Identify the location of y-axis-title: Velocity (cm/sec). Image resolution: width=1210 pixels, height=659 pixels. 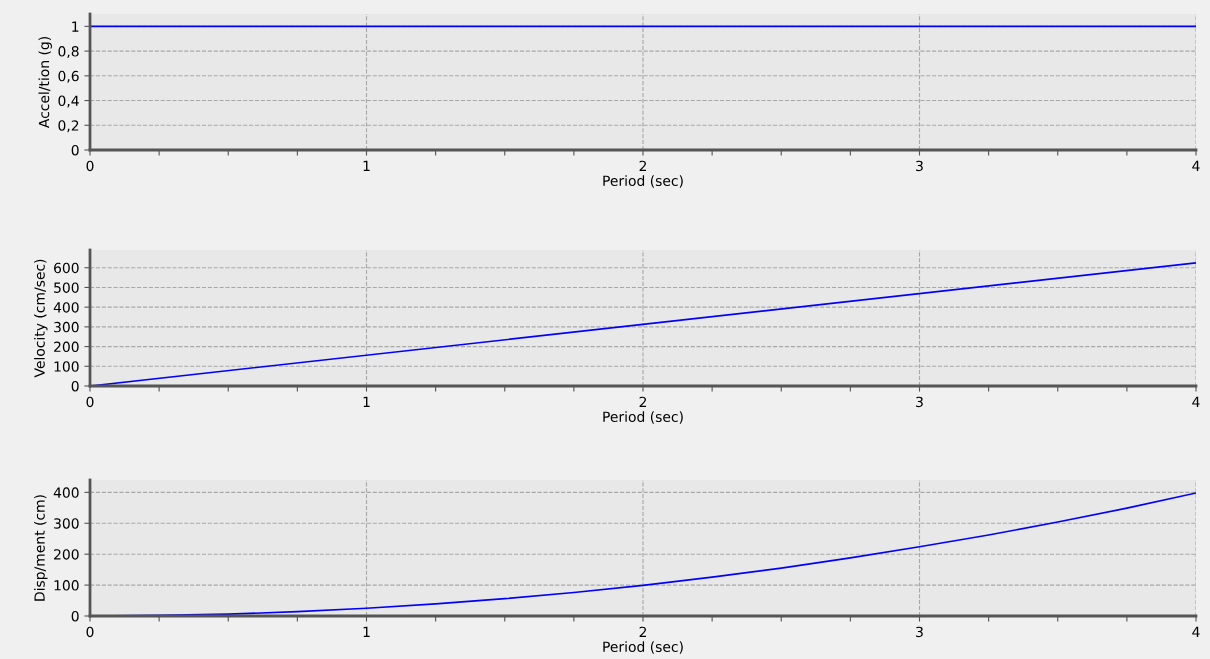
(41, 318).